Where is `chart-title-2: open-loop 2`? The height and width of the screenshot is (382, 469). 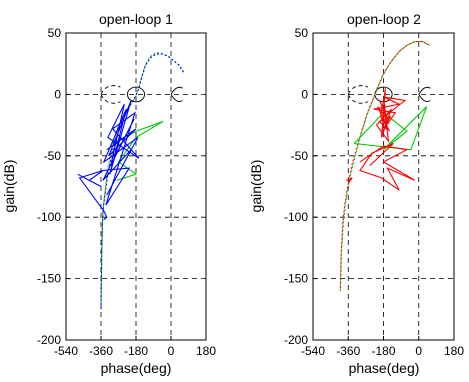
chart-title-2: open-loop 2 is located at coordinates (384, 19).